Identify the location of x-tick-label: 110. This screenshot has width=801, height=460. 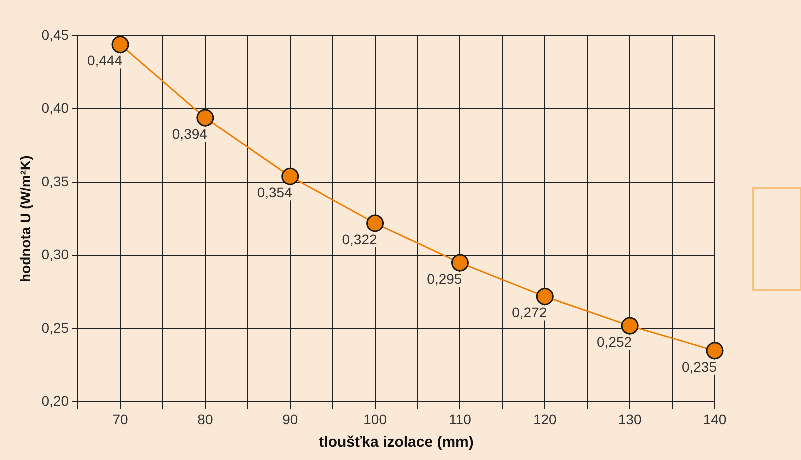
(460, 419).